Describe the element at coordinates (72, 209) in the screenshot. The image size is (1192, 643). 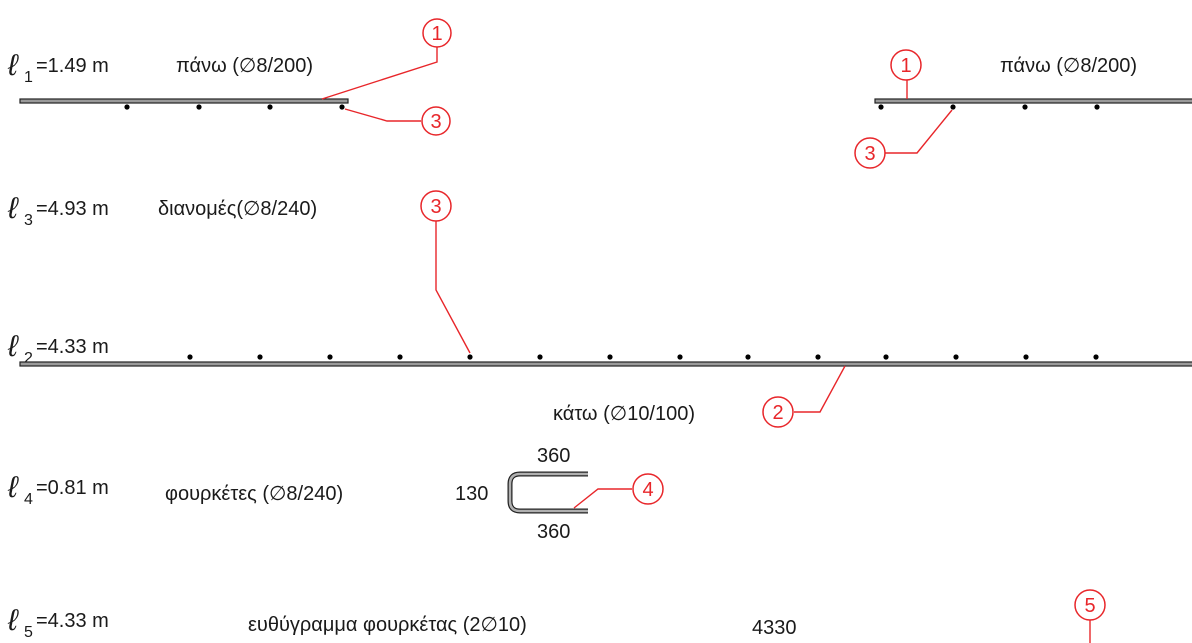
I see `length-value: =4.93 m` at that location.